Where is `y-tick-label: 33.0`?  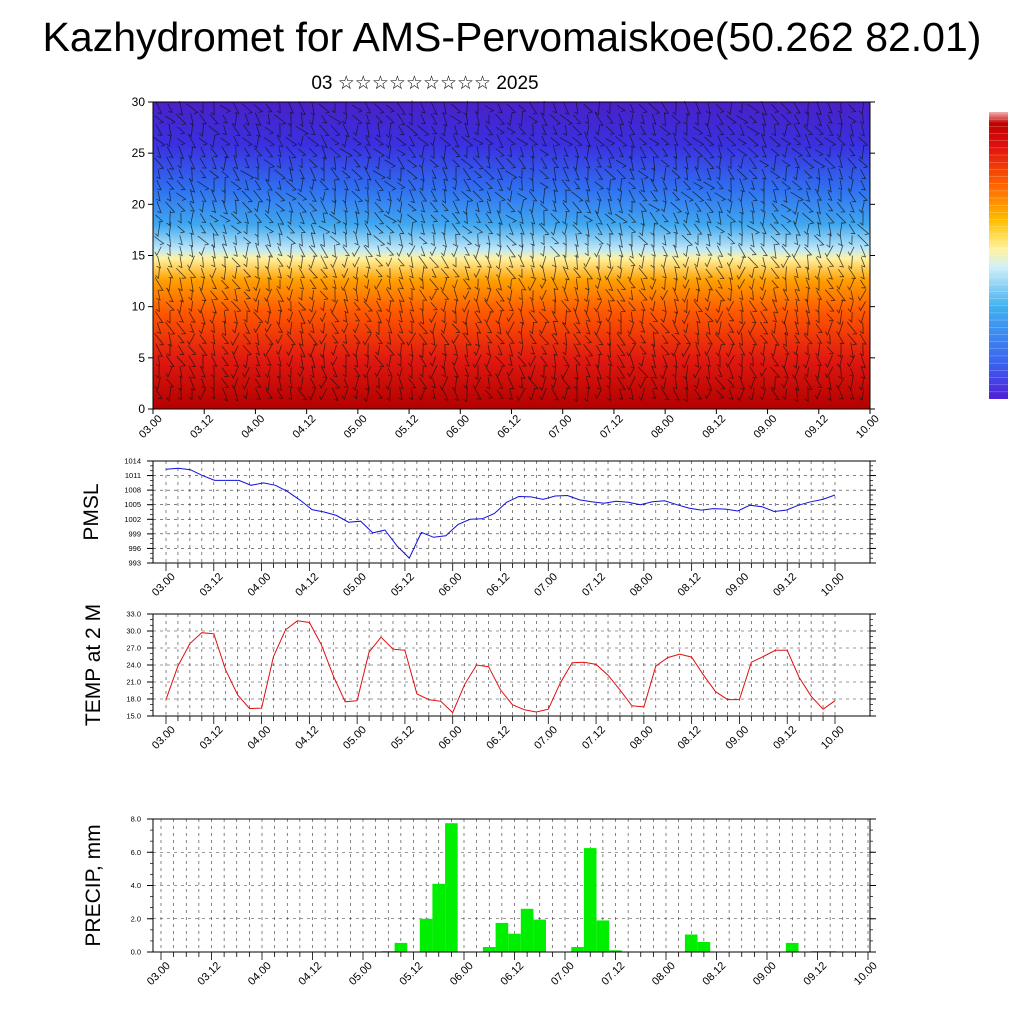
y-tick-label: 33.0 is located at coordinates (133, 614).